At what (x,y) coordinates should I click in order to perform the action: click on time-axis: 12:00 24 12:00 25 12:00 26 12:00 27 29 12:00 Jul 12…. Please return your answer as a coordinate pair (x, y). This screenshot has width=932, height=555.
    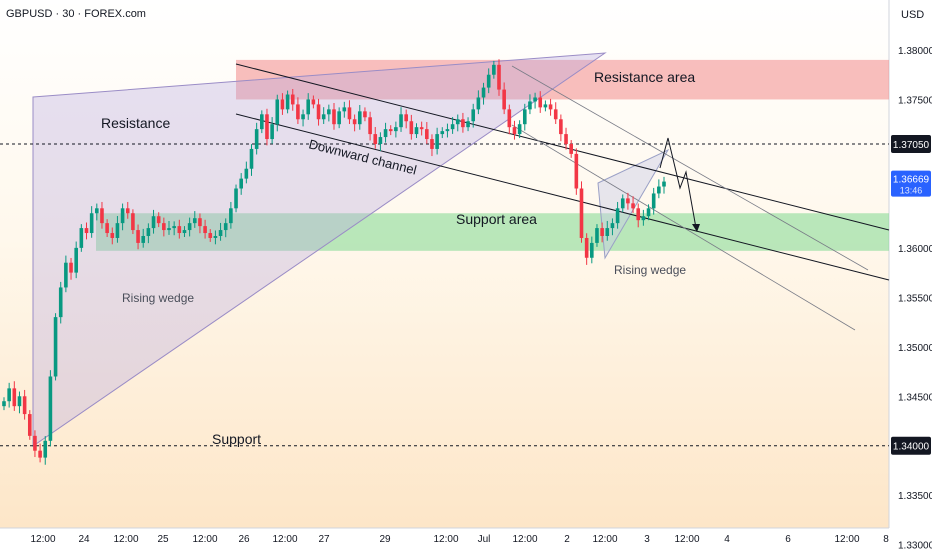
    Looking at the image, I should click on (459, 539).